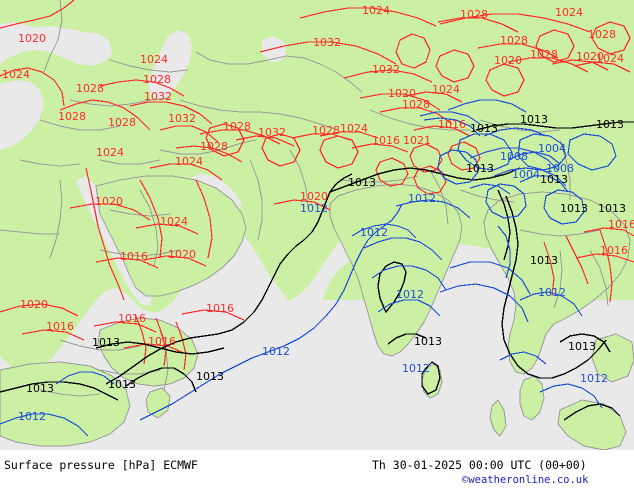  Describe the element at coordinates (498, 418) in the screenshot. I see `land-andaman` at that location.